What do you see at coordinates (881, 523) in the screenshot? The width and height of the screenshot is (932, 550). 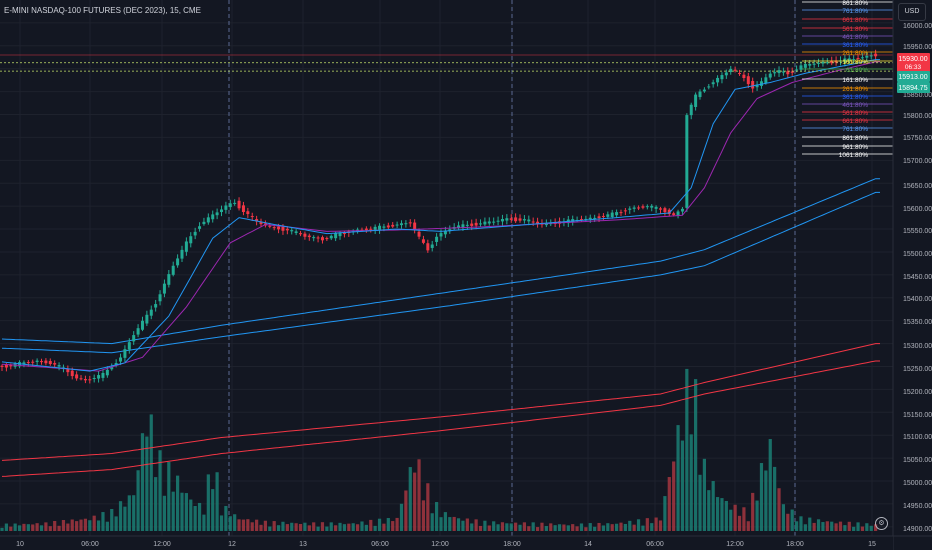 I see `settings-icon: ⚙` at bounding box center [881, 523].